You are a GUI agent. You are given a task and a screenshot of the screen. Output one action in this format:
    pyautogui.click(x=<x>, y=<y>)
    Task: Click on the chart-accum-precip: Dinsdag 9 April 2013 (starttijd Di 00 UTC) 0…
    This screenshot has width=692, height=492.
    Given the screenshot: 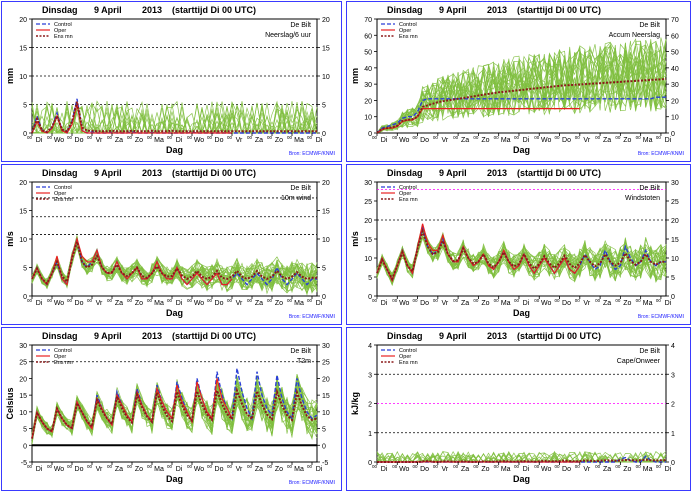 What is the action you would take?
    pyautogui.click(x=517, y=81)
    